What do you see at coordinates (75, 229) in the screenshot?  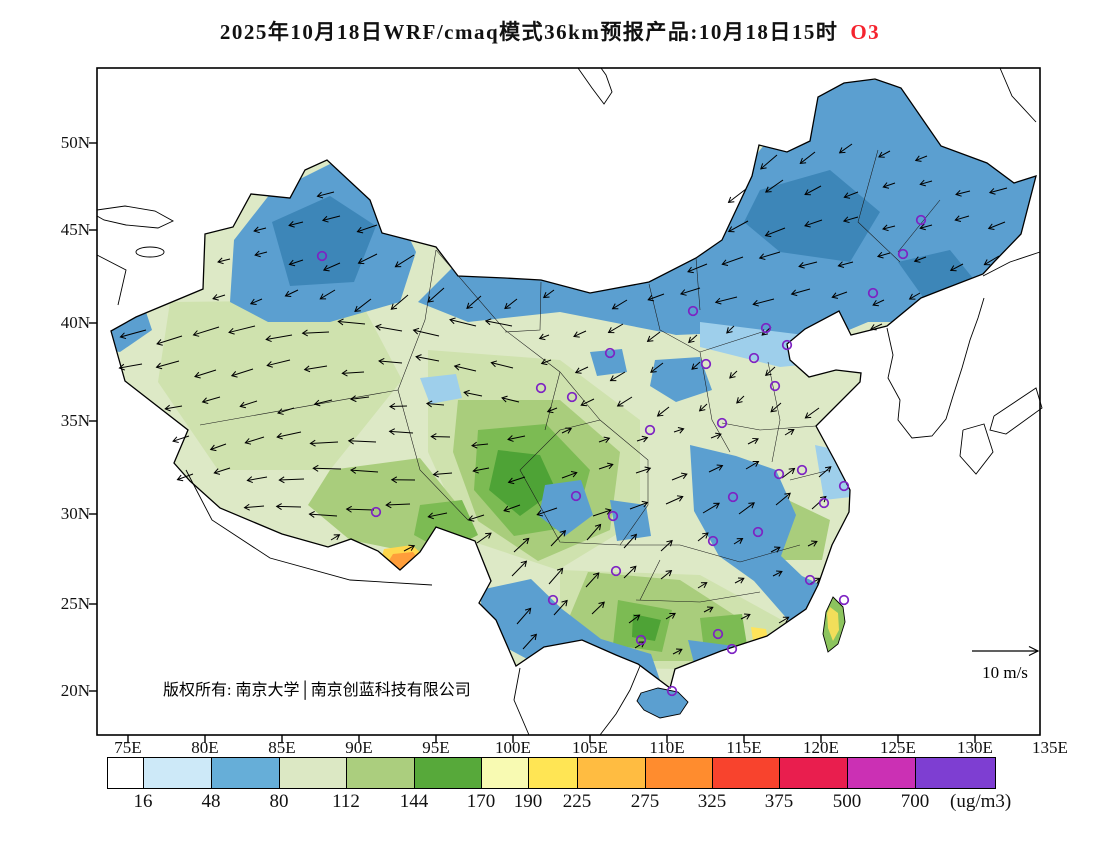 I see `lat-tick-label: 45N` at bounding box center [75, 229].